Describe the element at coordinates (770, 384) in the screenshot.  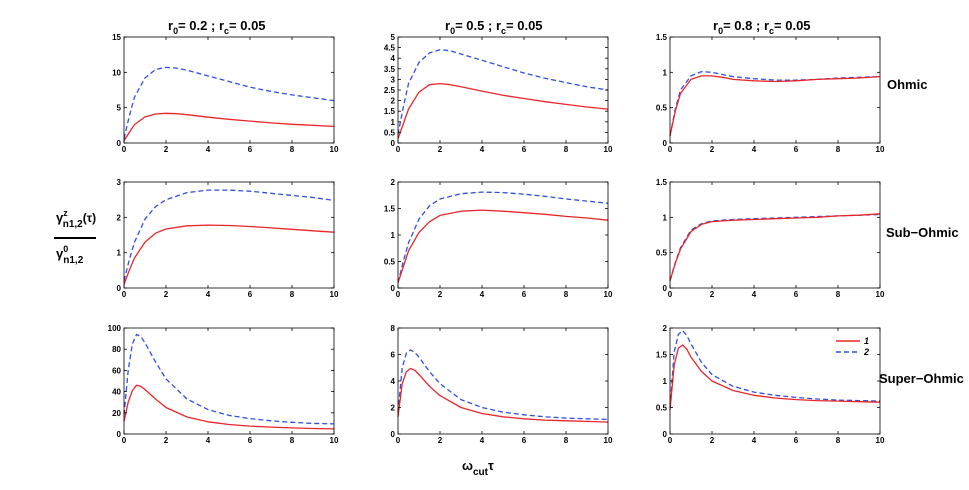
I see `panel-3-3: 0 2 4 6 8 10 0 0.5 1 1.5 2` at that location.